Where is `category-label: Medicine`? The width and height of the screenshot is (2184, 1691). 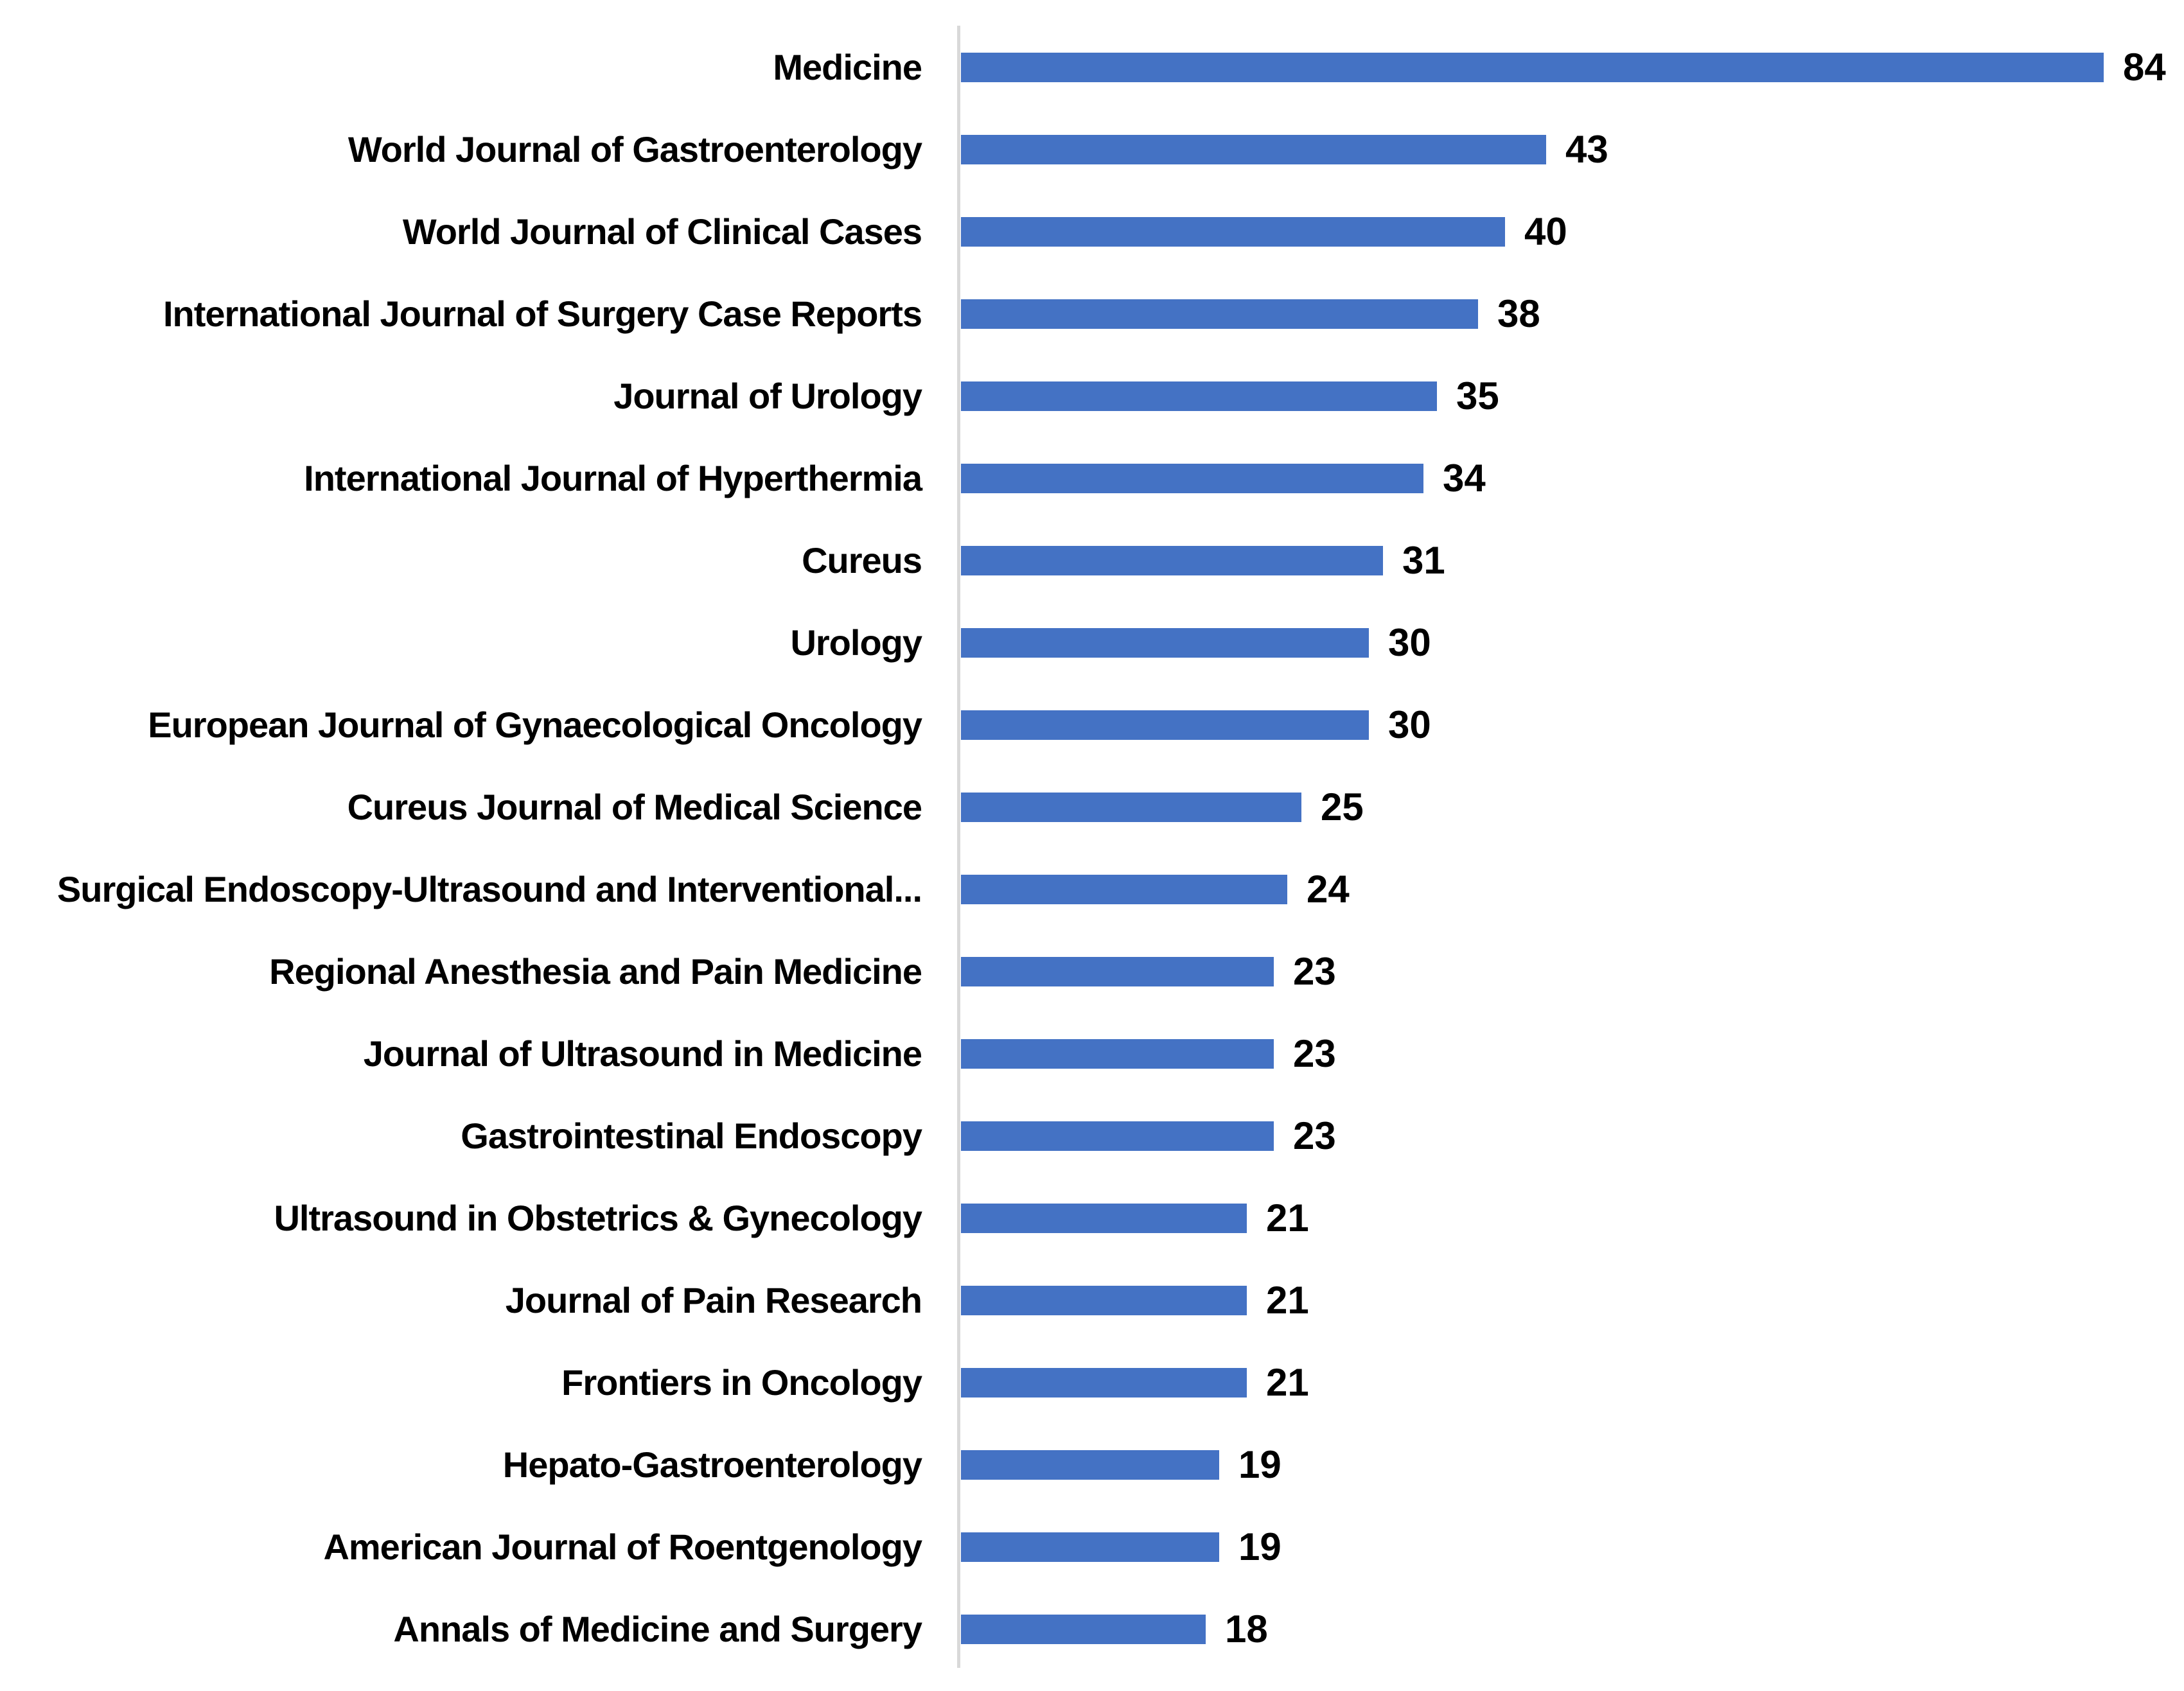
category-label: Medicine is located at coordinates (847, 67).